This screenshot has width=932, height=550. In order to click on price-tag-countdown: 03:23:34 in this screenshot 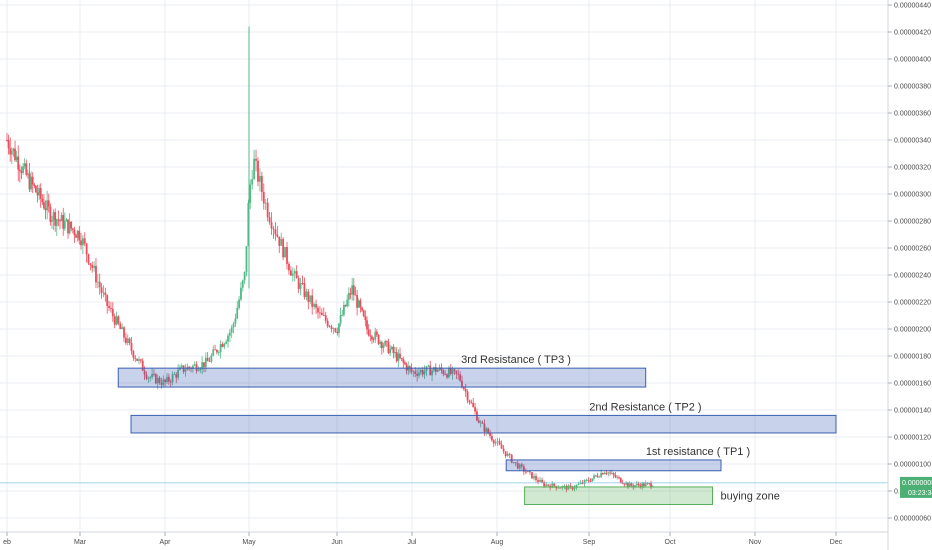, I will do `click(920, 493)`.